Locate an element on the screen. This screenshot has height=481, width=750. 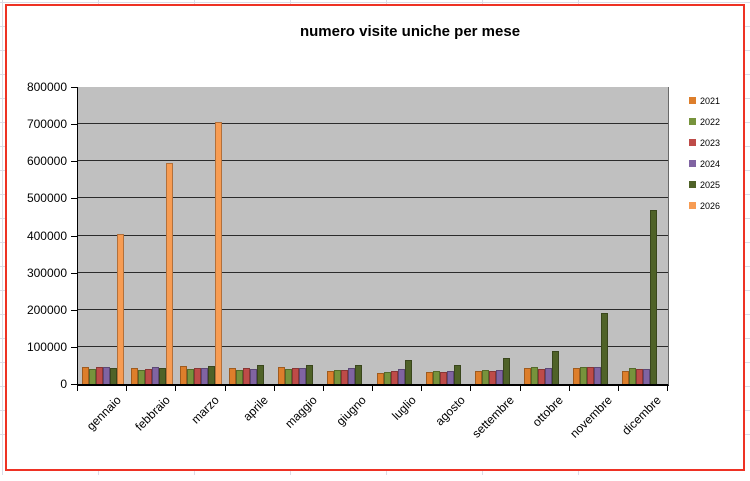
legend: 2021 2022 2023 2024 2025 2026 is located at coordinates (704, 153).